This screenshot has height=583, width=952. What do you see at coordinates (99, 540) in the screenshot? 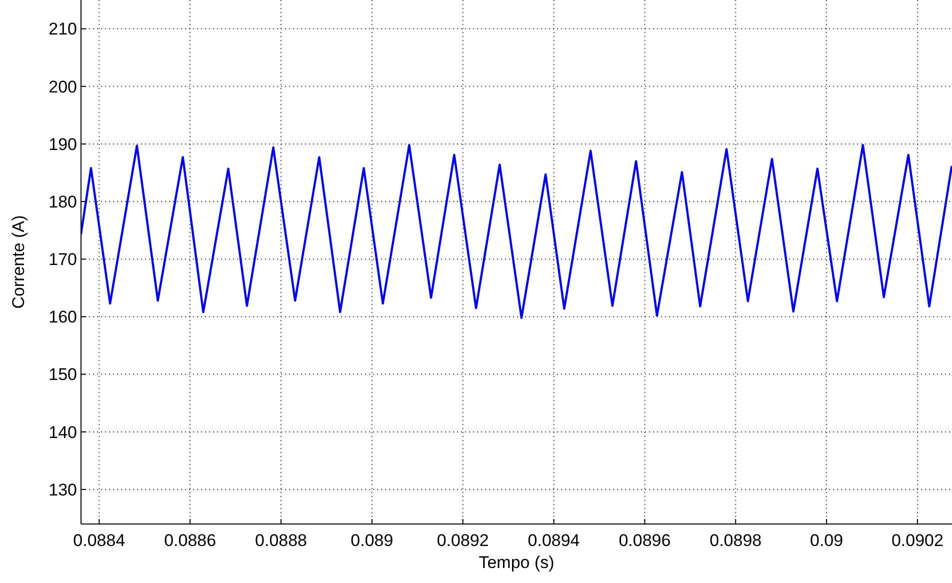
I see `x-tick-label: 0.0884` at bounding box center [99, 540].